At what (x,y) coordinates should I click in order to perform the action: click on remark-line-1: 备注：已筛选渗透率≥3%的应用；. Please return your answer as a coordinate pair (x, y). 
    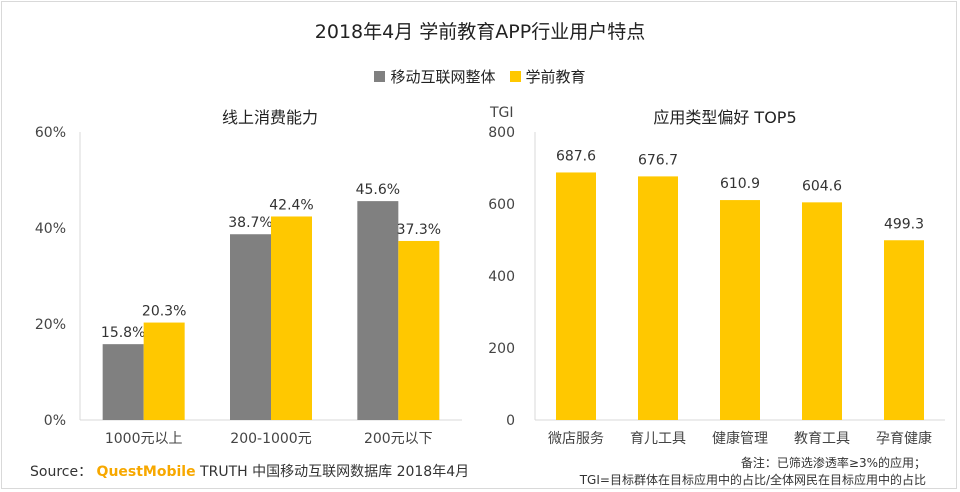
    Looking at the image, I should click on (833, 463).